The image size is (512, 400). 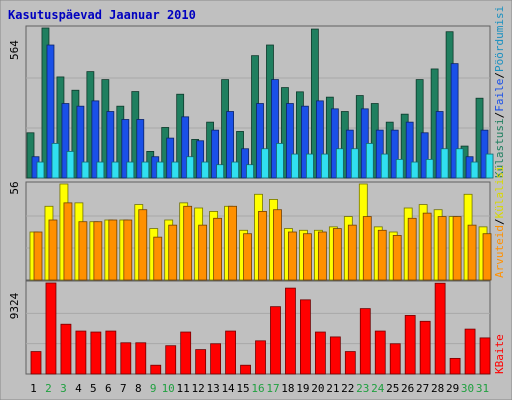 What do you see at coordinates (499, 95) in the screenshot?
I see `legend-top-item-2: Faile` at bounding box center [499, 95].